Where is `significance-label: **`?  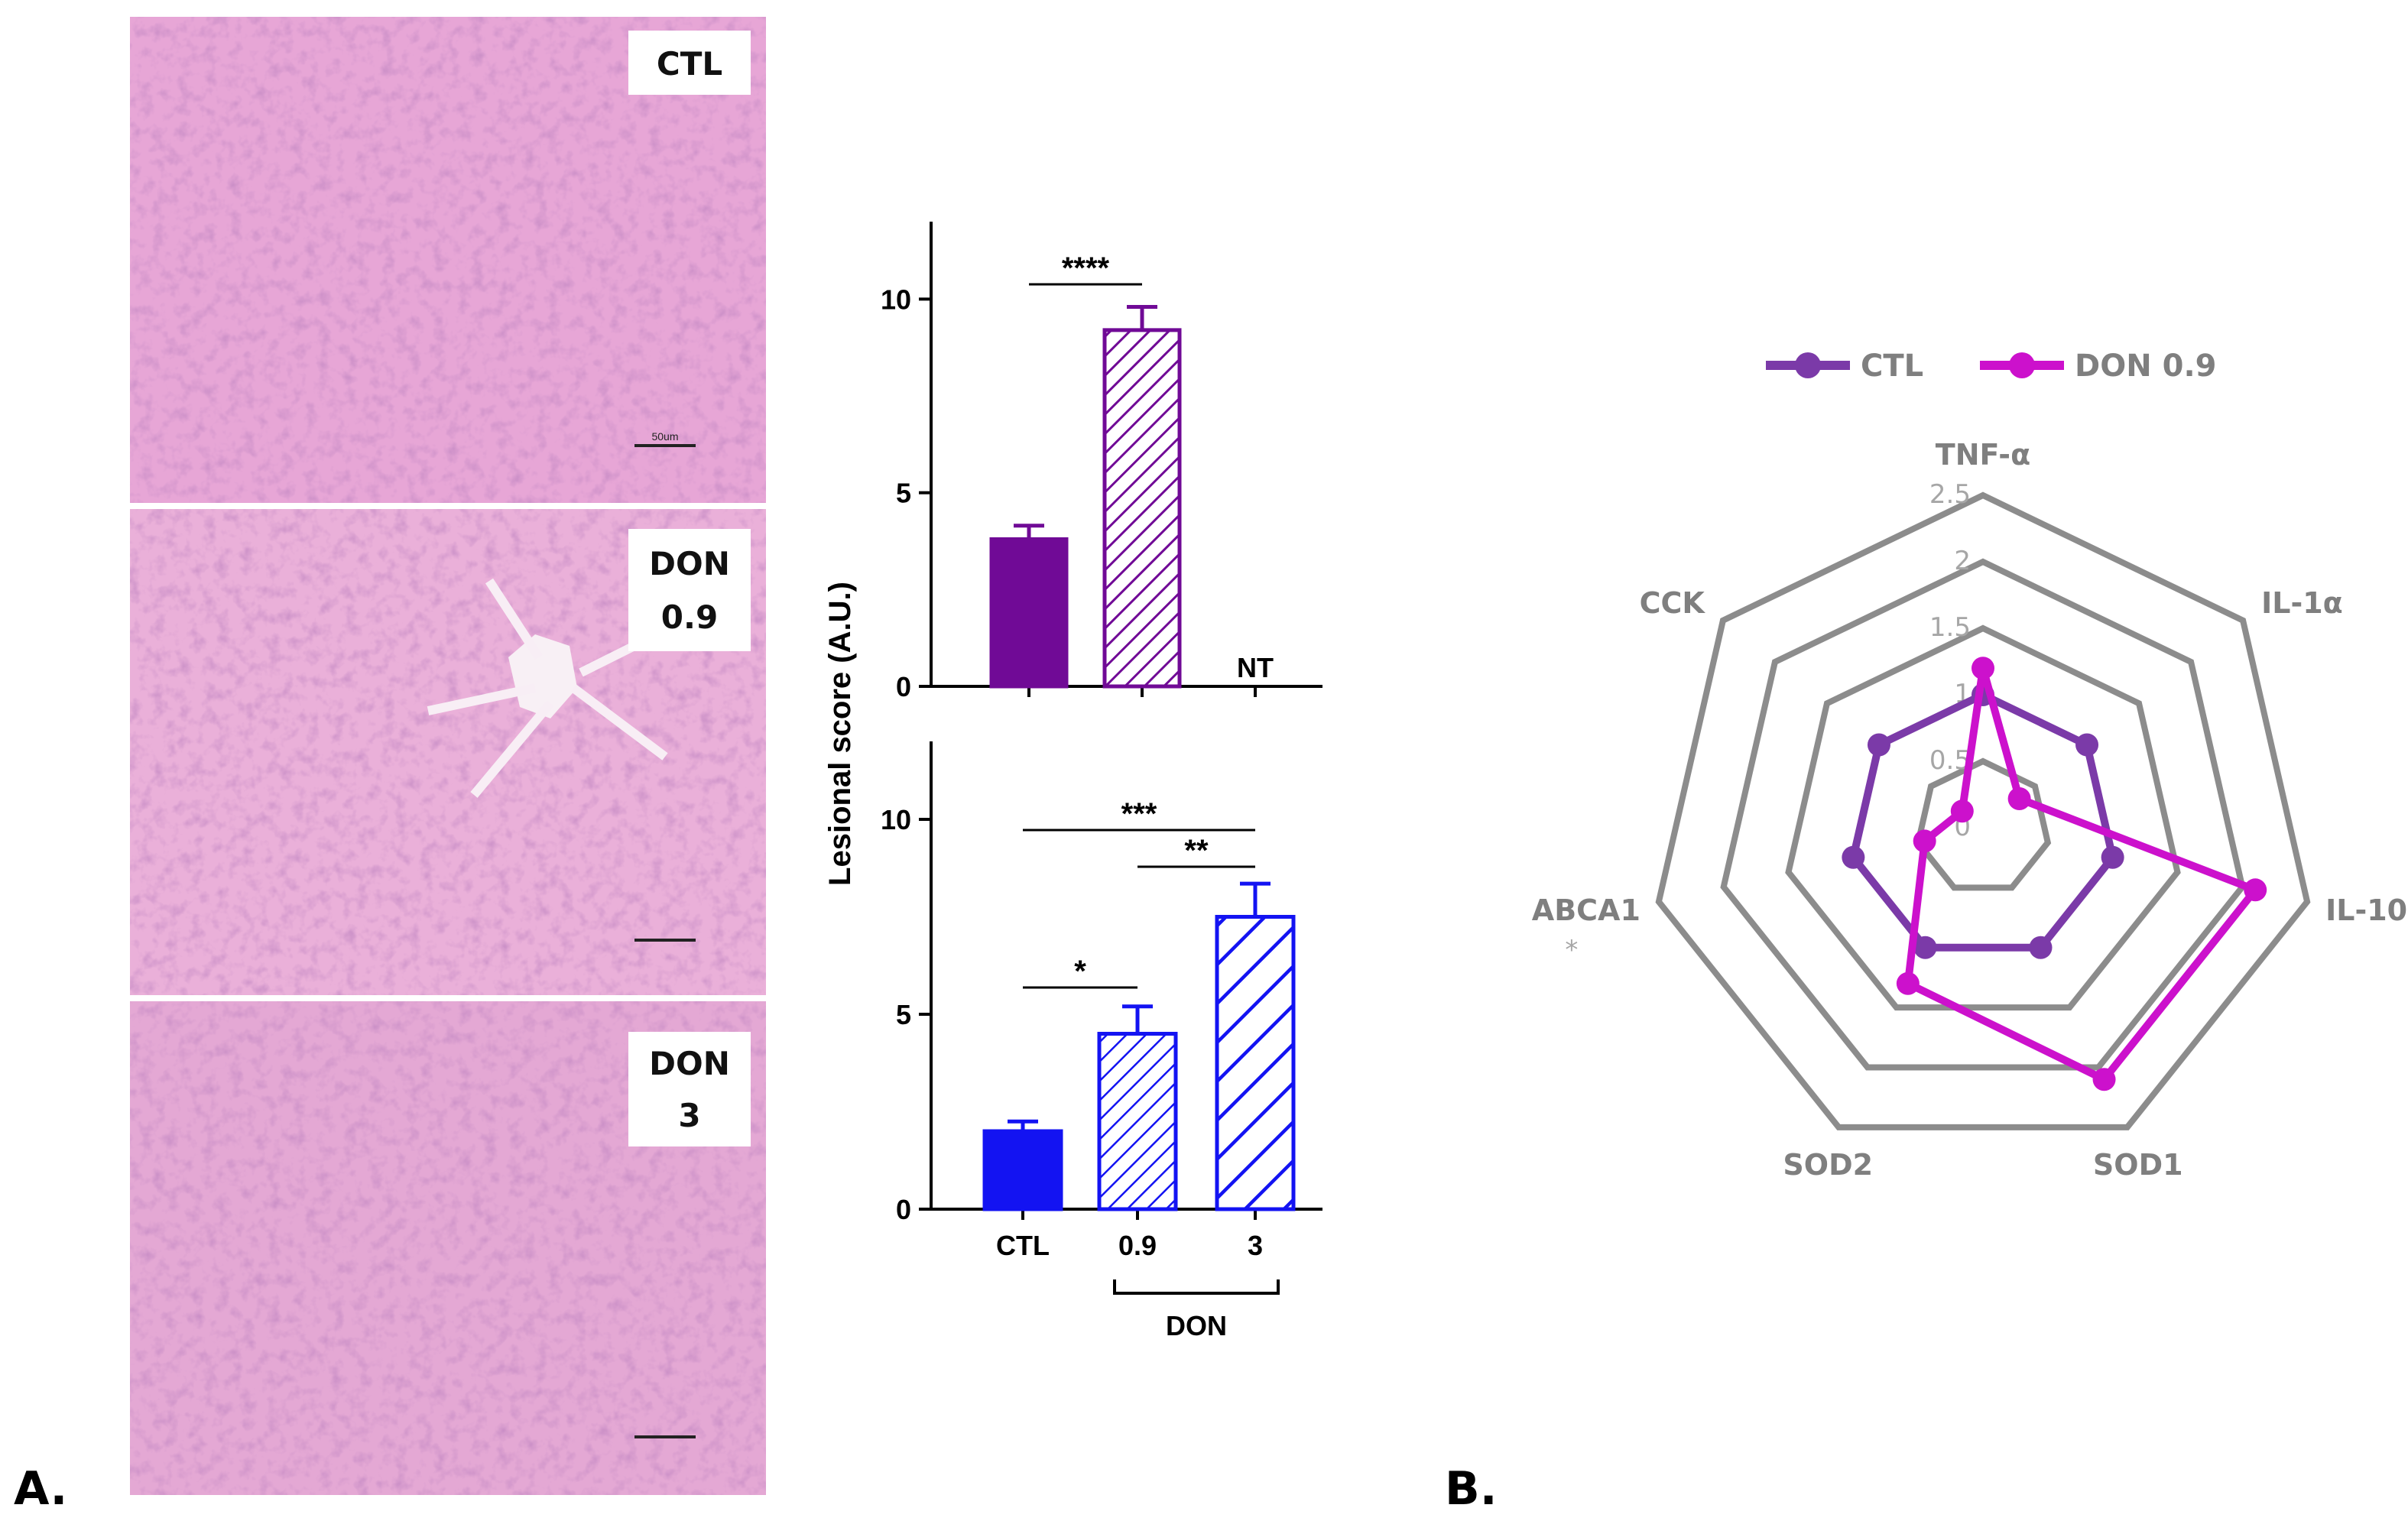
significance-label: ** is located at coordinates (1196, 851).